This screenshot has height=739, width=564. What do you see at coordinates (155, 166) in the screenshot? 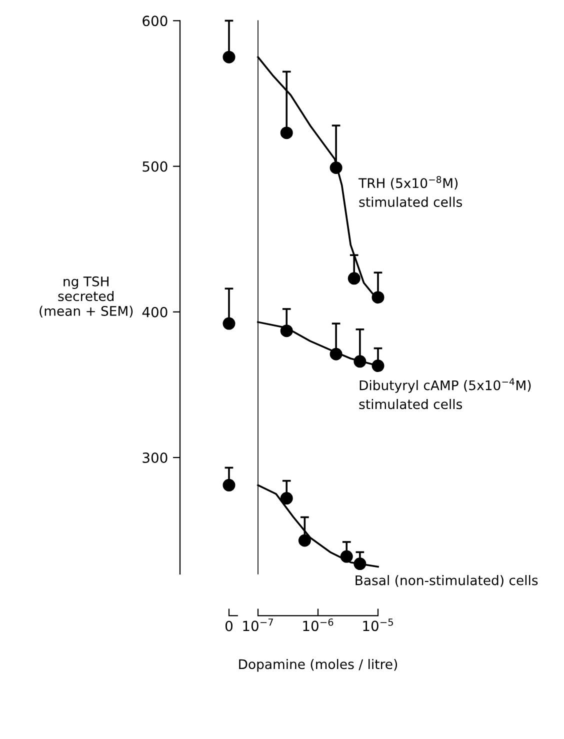
I see `y-tick-label: 500` at bounding box center [155, 166].